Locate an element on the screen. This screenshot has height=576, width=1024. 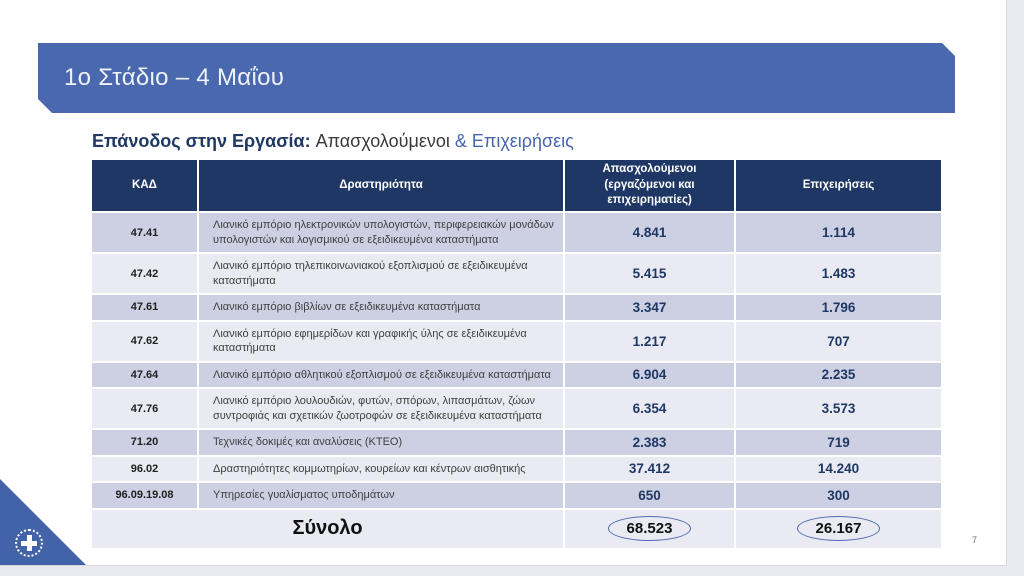
corner-decoration is located at coordinates (43, 522).